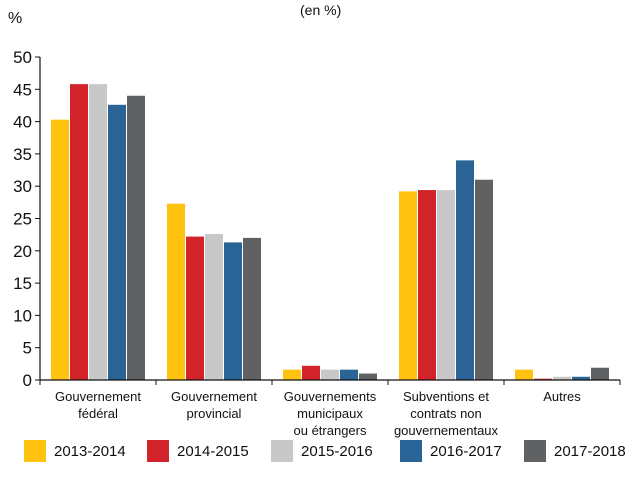 The width and height of the screenshot is (626, 491). I want to click on category-label: municipaux, so click(330, 413).